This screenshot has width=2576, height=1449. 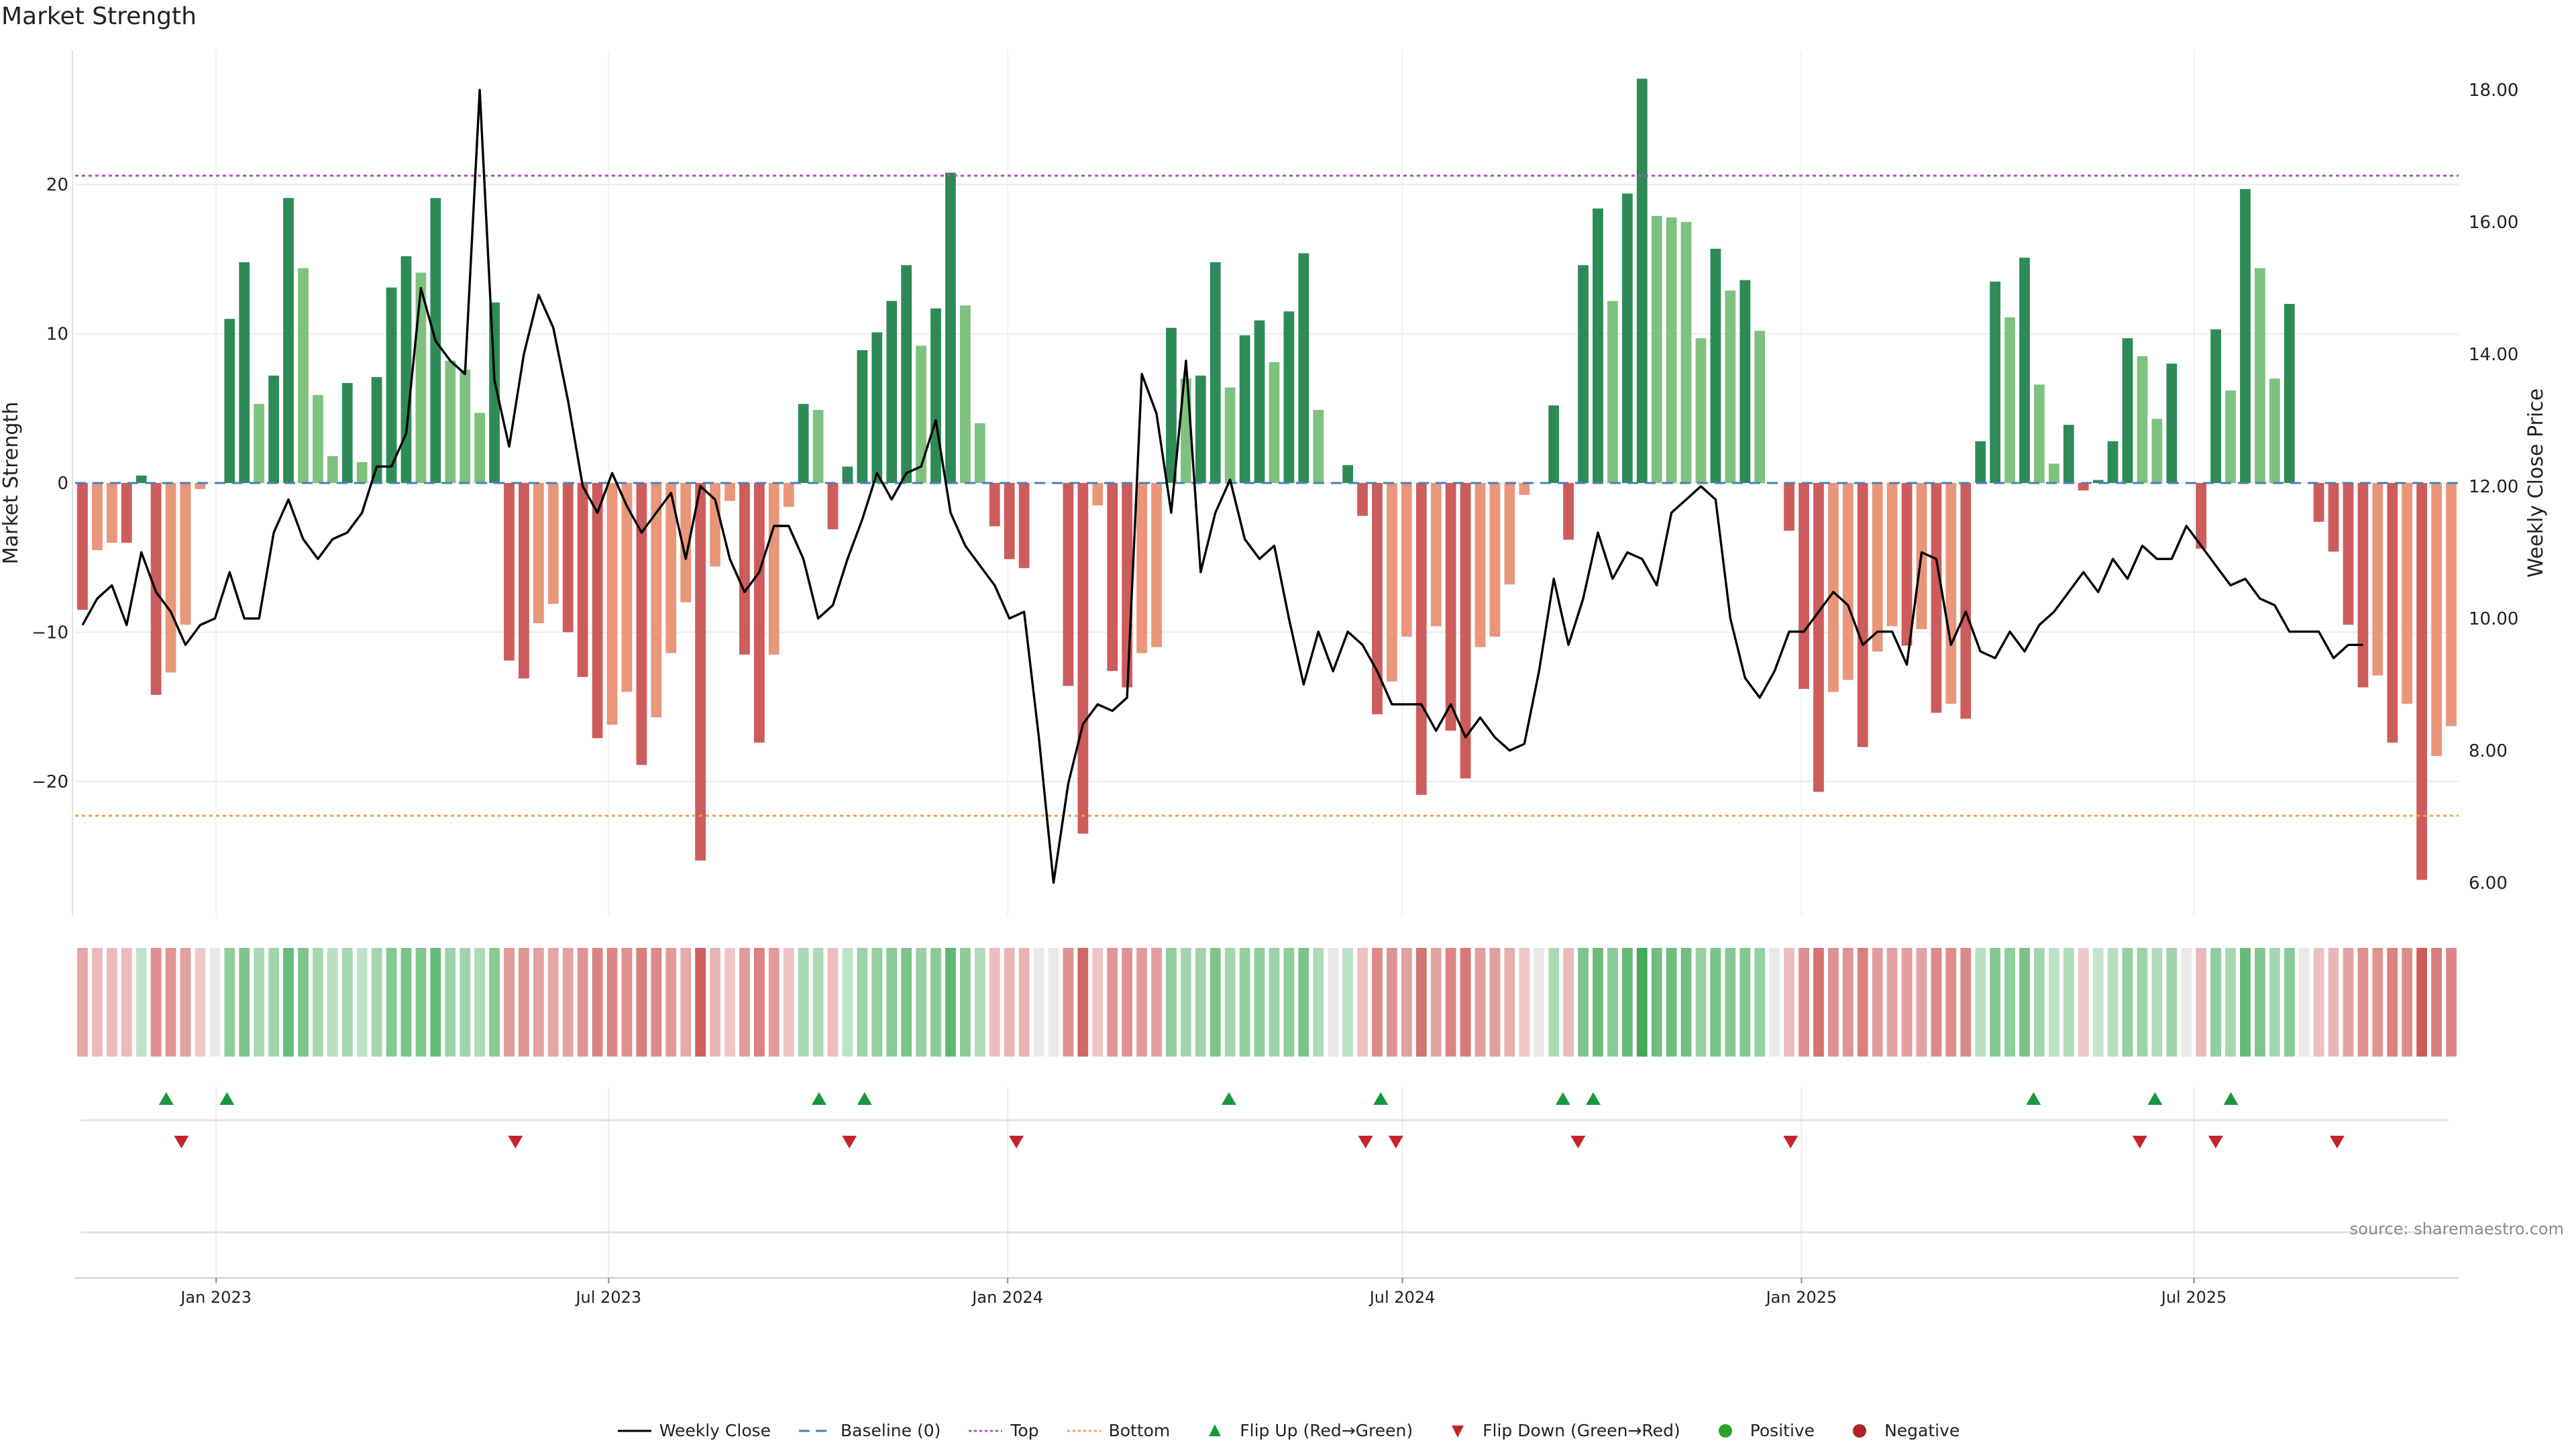 I want to click on triangle-down-icon, so click(x=1458, y=1431).